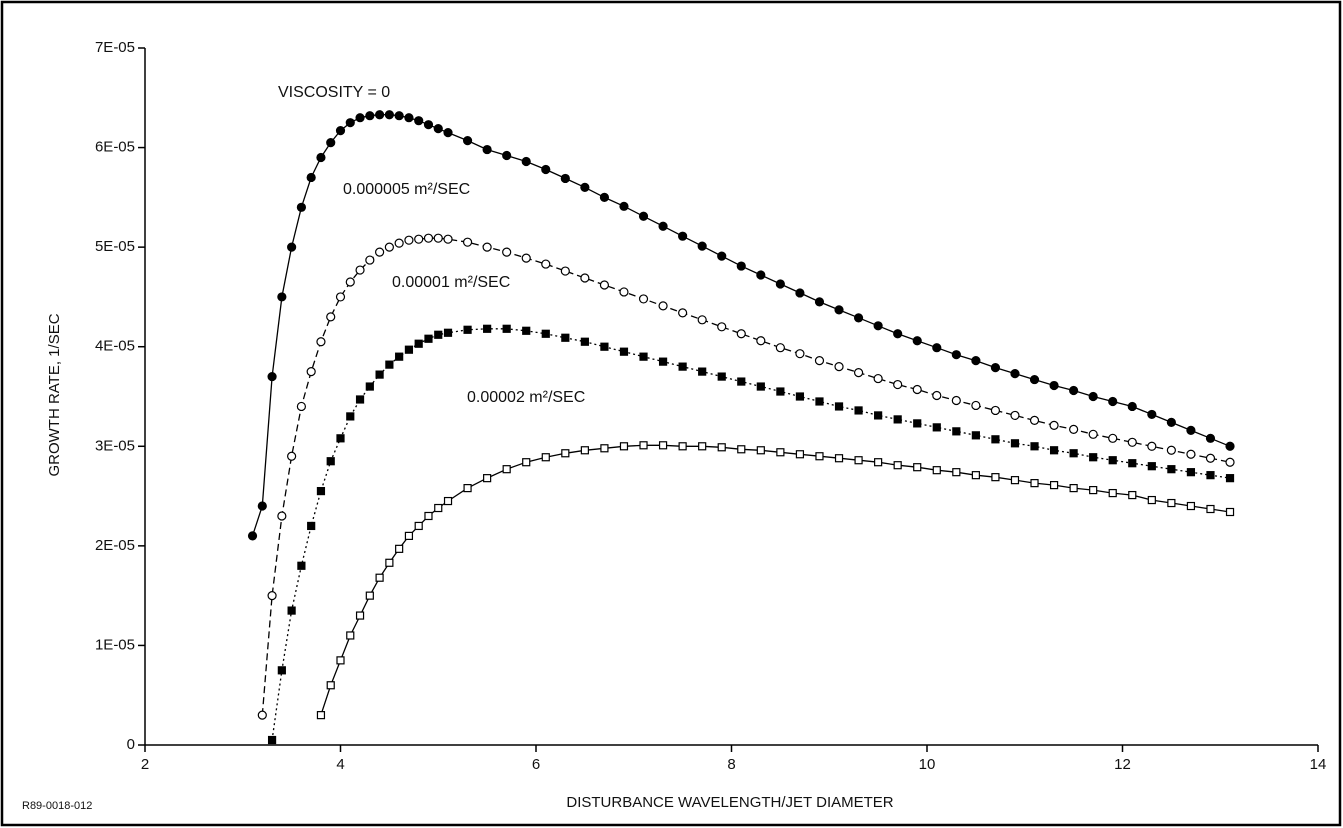 The width and height of the screenshot is (1343, 828). Describe the element at coordinates (115, 445) in the screenshot. I see `y-tick-label: 3E-05` at that location.